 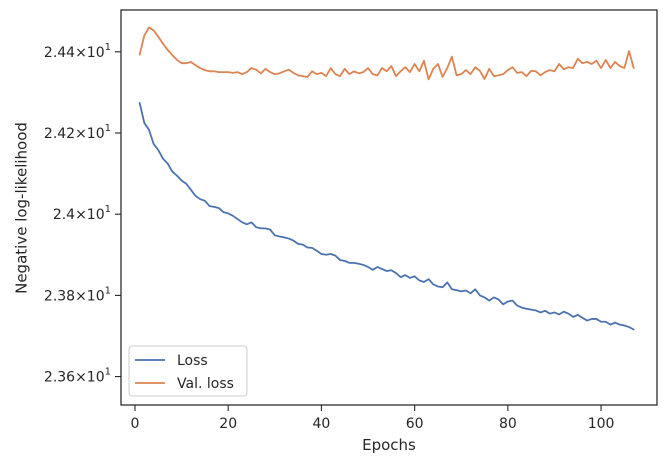 What do you see at coordinates (389, 445) in the screenshot?
I see `x-axis-title: Epochs` at bounding box center [389, 445].